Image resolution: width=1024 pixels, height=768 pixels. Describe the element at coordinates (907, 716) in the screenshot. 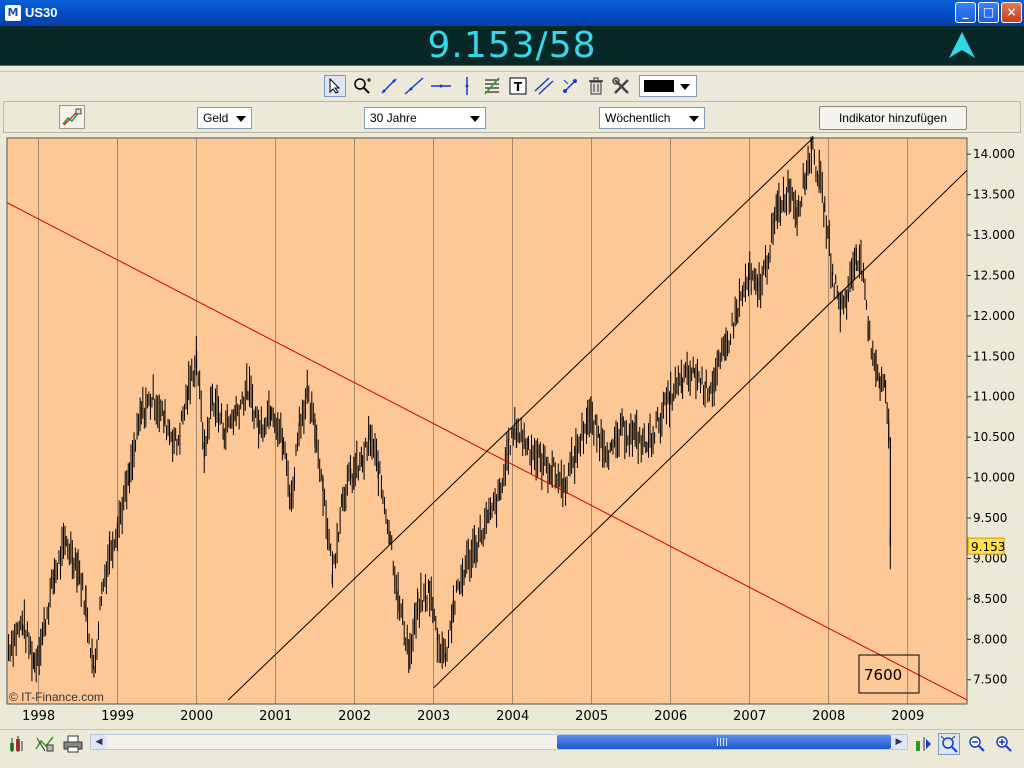

I see `x-tick-label: 2009` at that location.